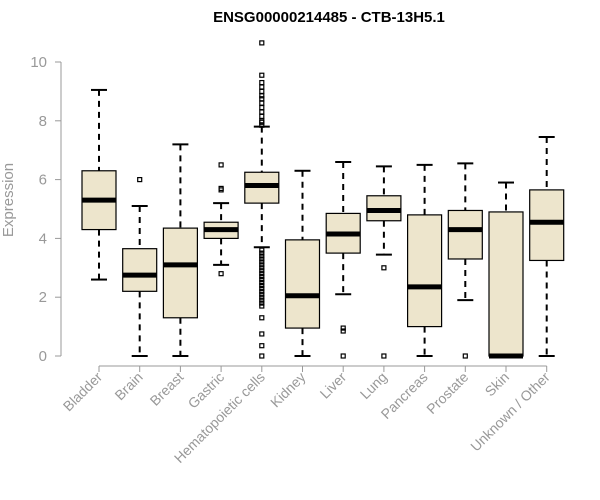 The image size is (600, 500). What do you see at coordinates (99, 184) in the screenshot?
I see `box-group-bladder` at bounding box center [99, 184].